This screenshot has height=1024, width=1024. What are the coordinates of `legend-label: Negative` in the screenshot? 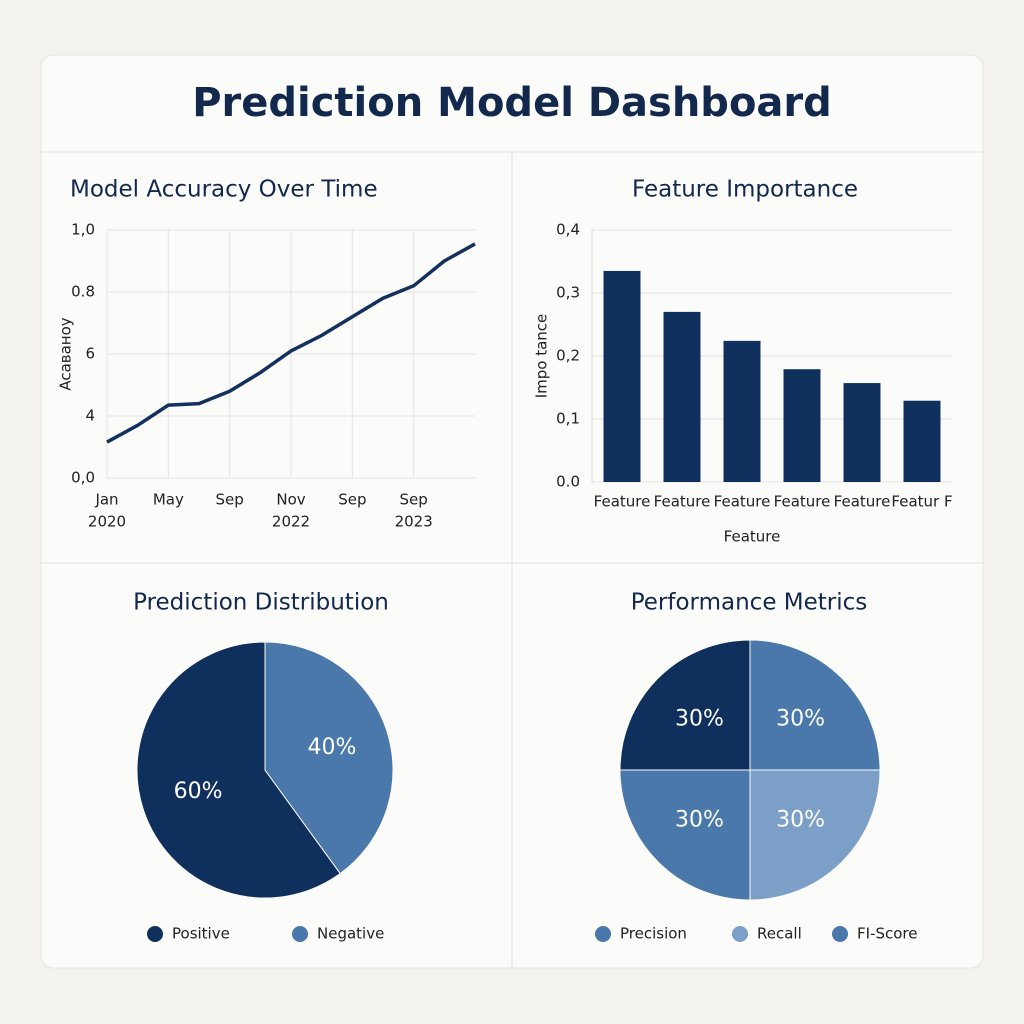 It's located at (350, 934).